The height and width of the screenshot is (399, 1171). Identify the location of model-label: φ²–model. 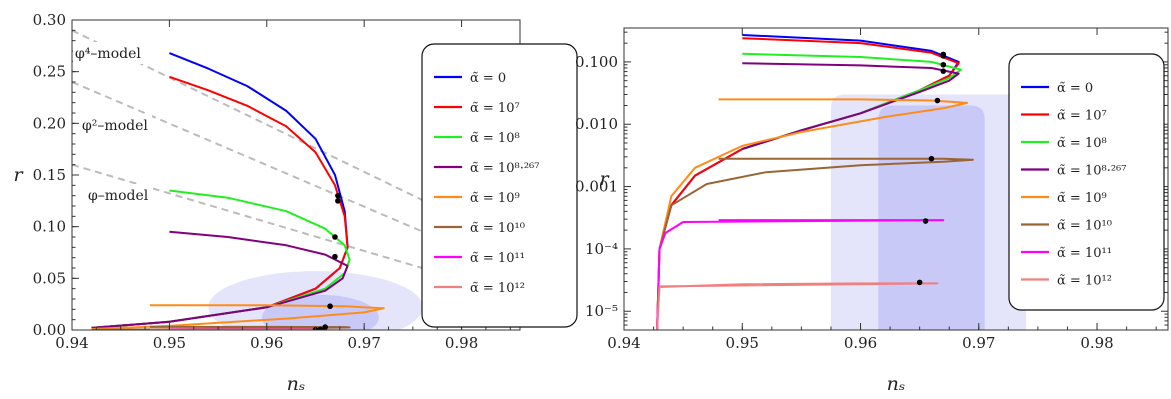
(115, 126).